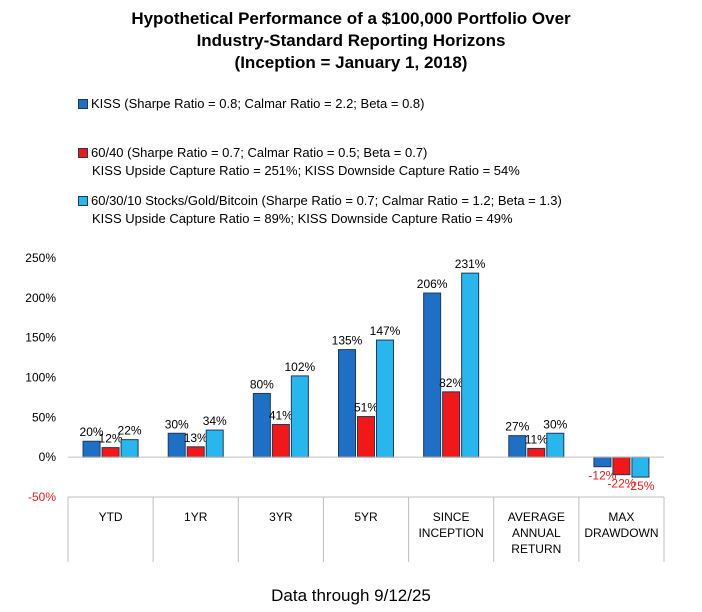 The width and height of the screenshot is (702, 612). What do you see at coordinates (536, 517) in the screenshot?
I see `x-category-label: AVERAGE` at bounding box center [536, 517].